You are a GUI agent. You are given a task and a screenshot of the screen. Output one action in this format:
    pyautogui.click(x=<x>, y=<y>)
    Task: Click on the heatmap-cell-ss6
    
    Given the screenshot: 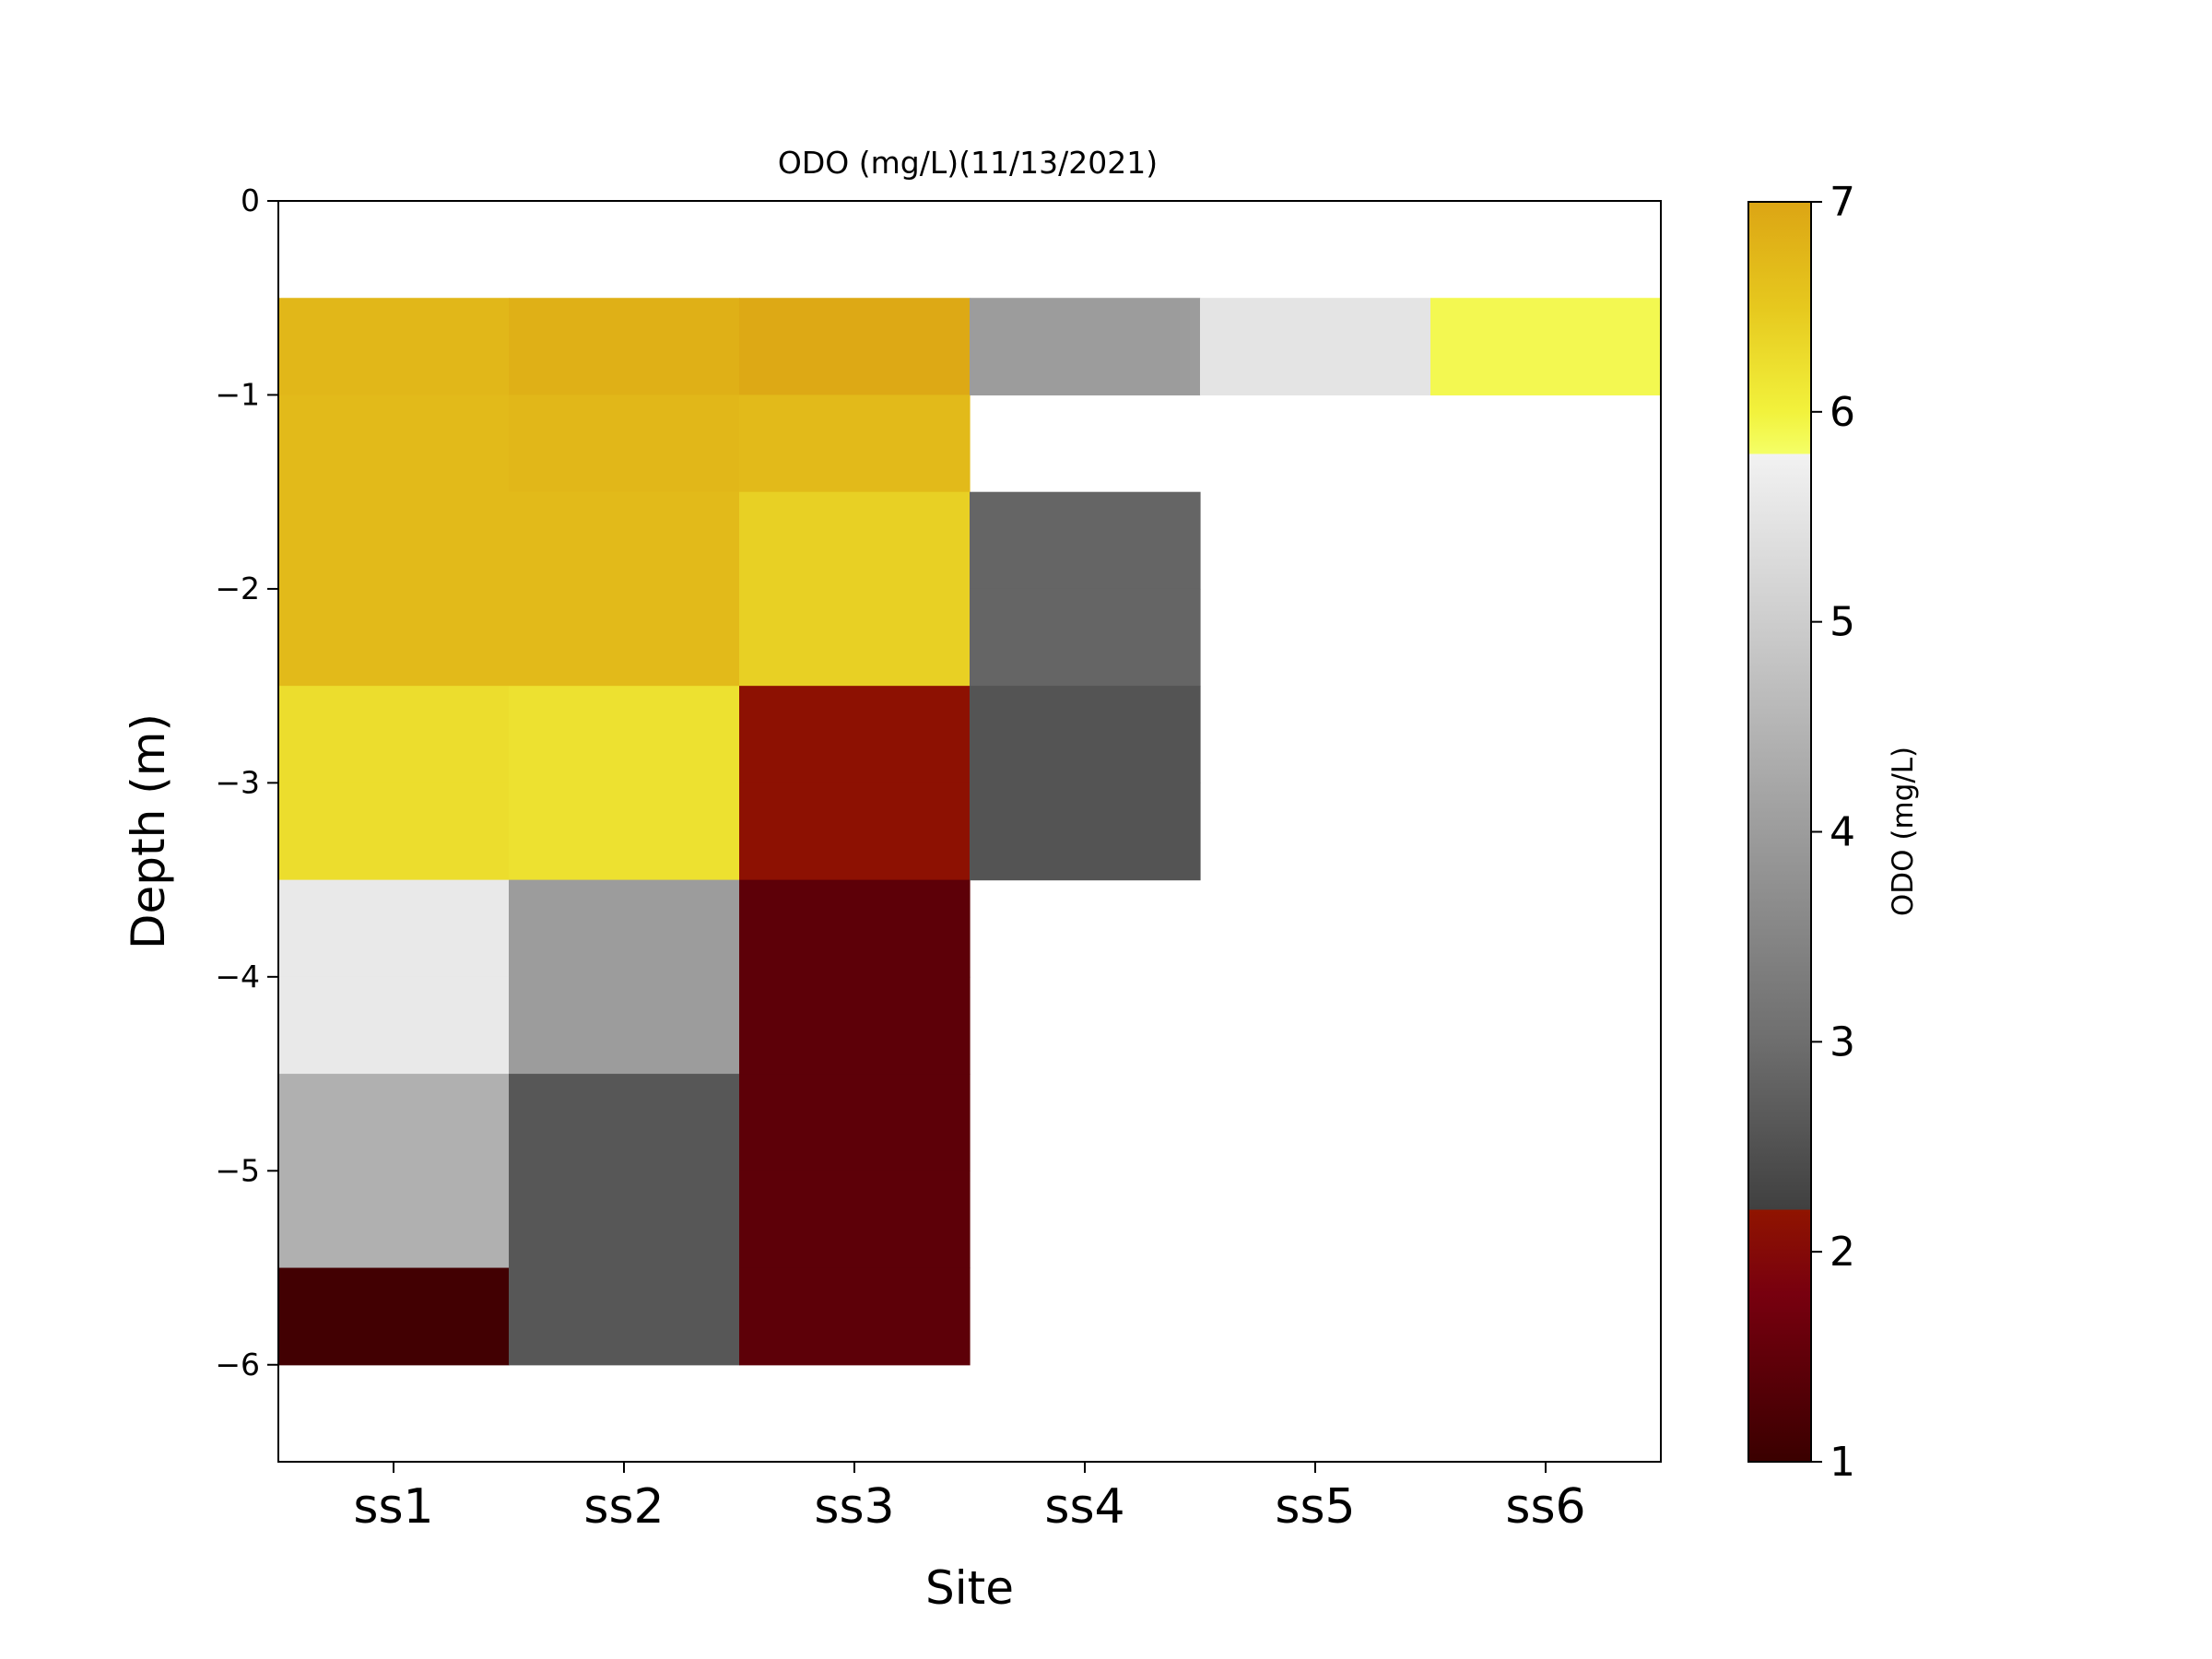 What is the action you would take?
    pyautogui.click(x=1546, y=347)
    